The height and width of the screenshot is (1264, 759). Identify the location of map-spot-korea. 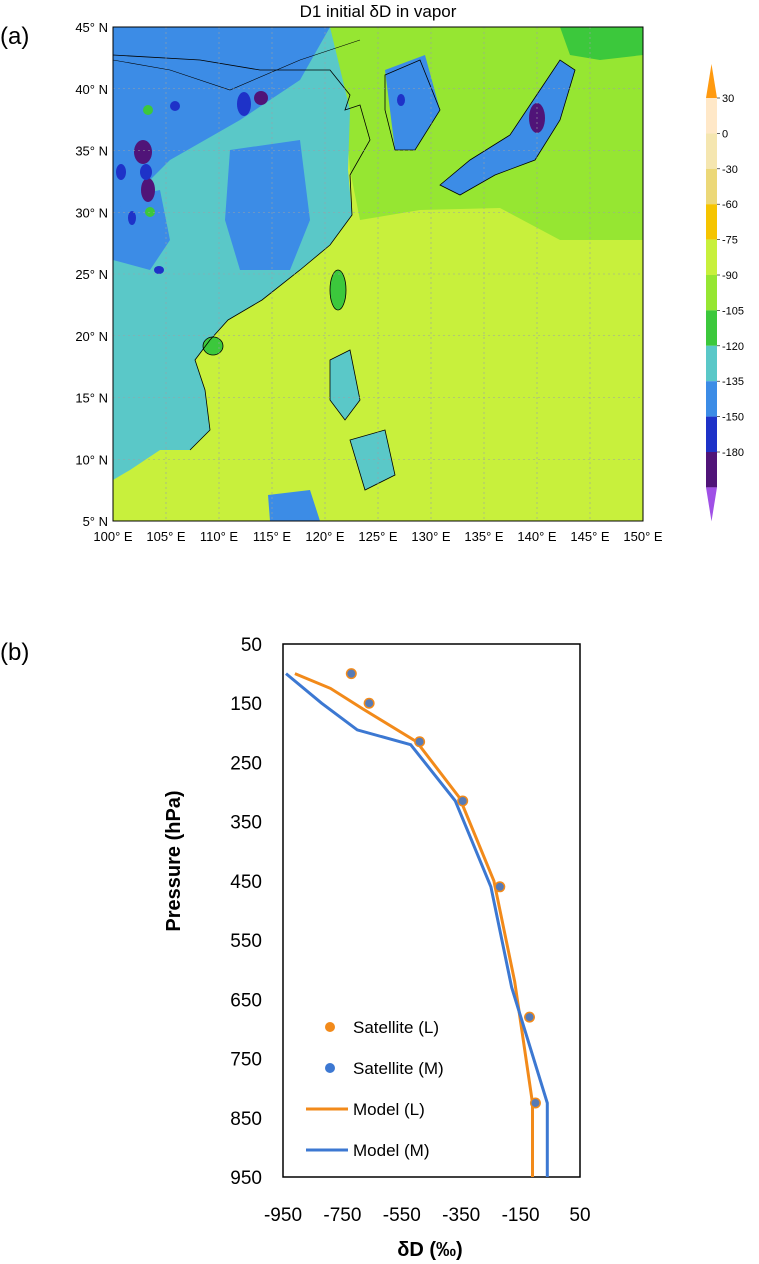
(401, 100).